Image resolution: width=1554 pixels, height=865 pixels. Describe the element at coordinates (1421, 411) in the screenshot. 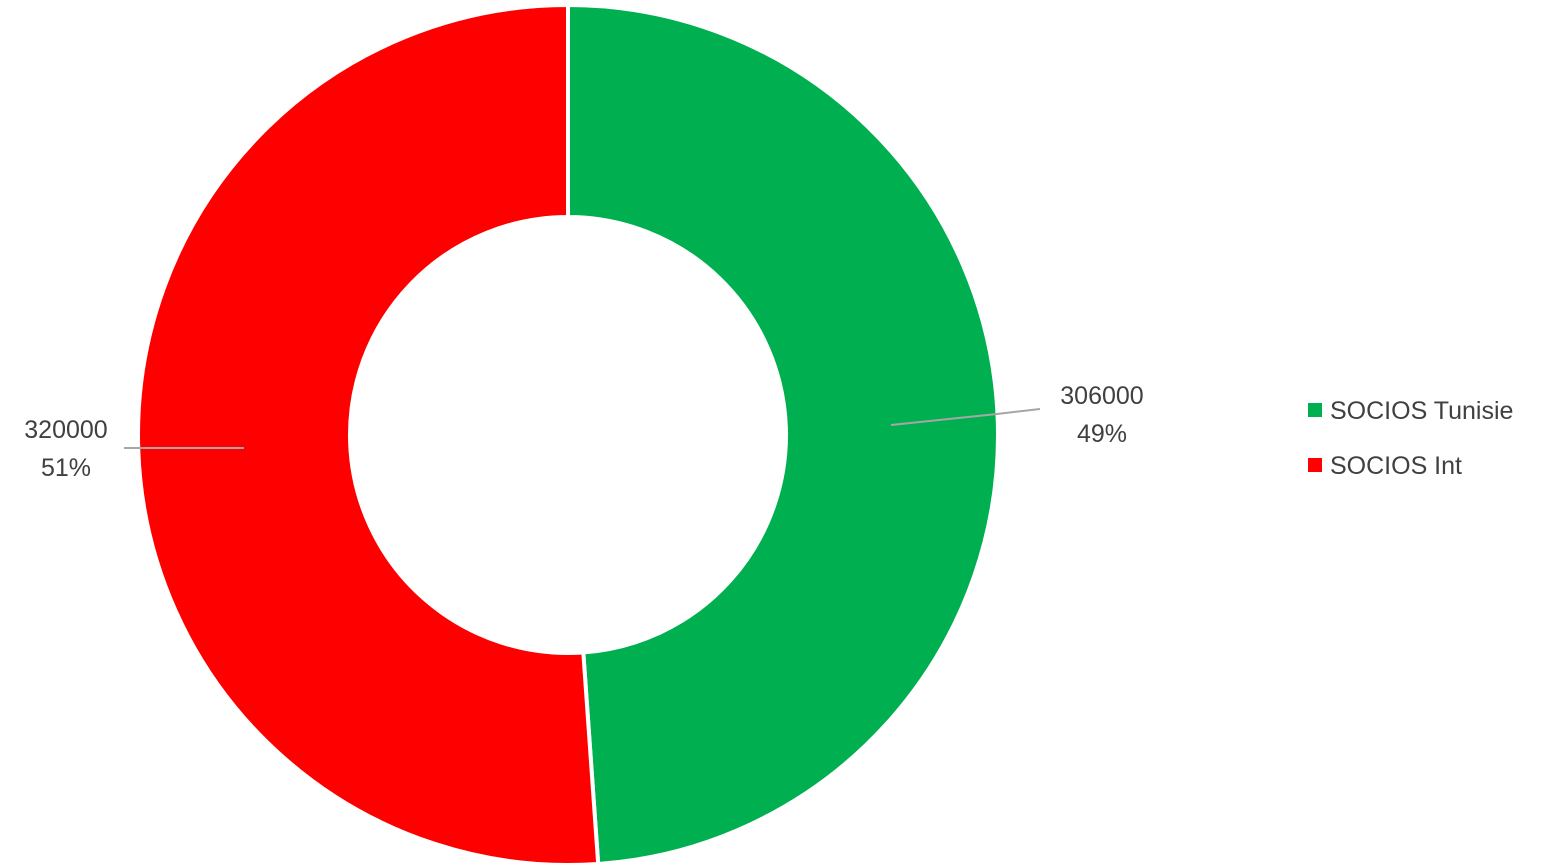

I see `legend-label: SOCIOS Tunisie` at that location.